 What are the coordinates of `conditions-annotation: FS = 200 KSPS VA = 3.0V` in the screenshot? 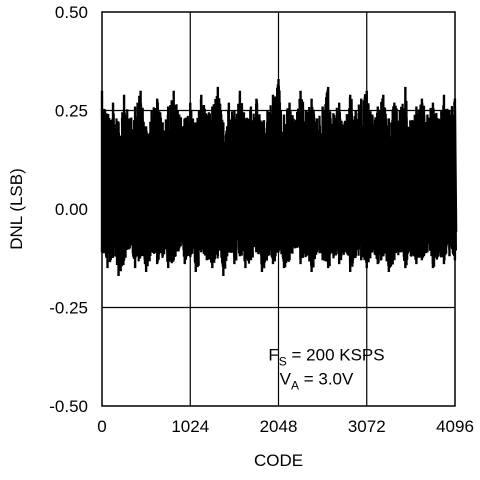 It's located at (326, 369).